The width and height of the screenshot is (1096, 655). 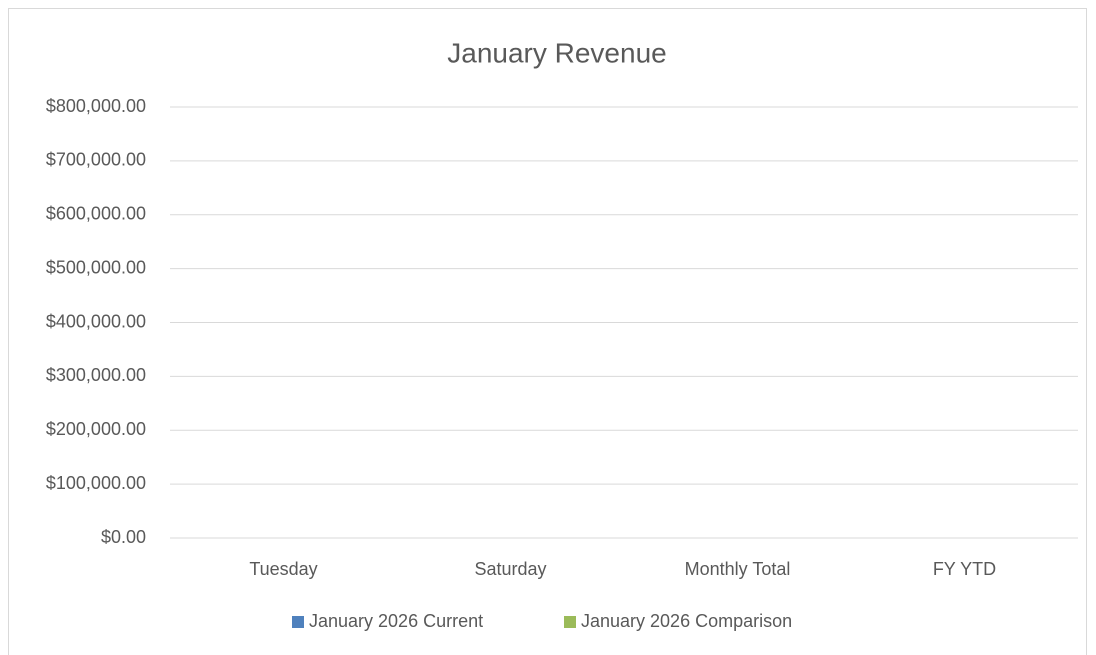 What do you see at coordinates (510, 569) in the screenshot?
I see `x-tick-label: Saturday` at bounding box center [510, 569].